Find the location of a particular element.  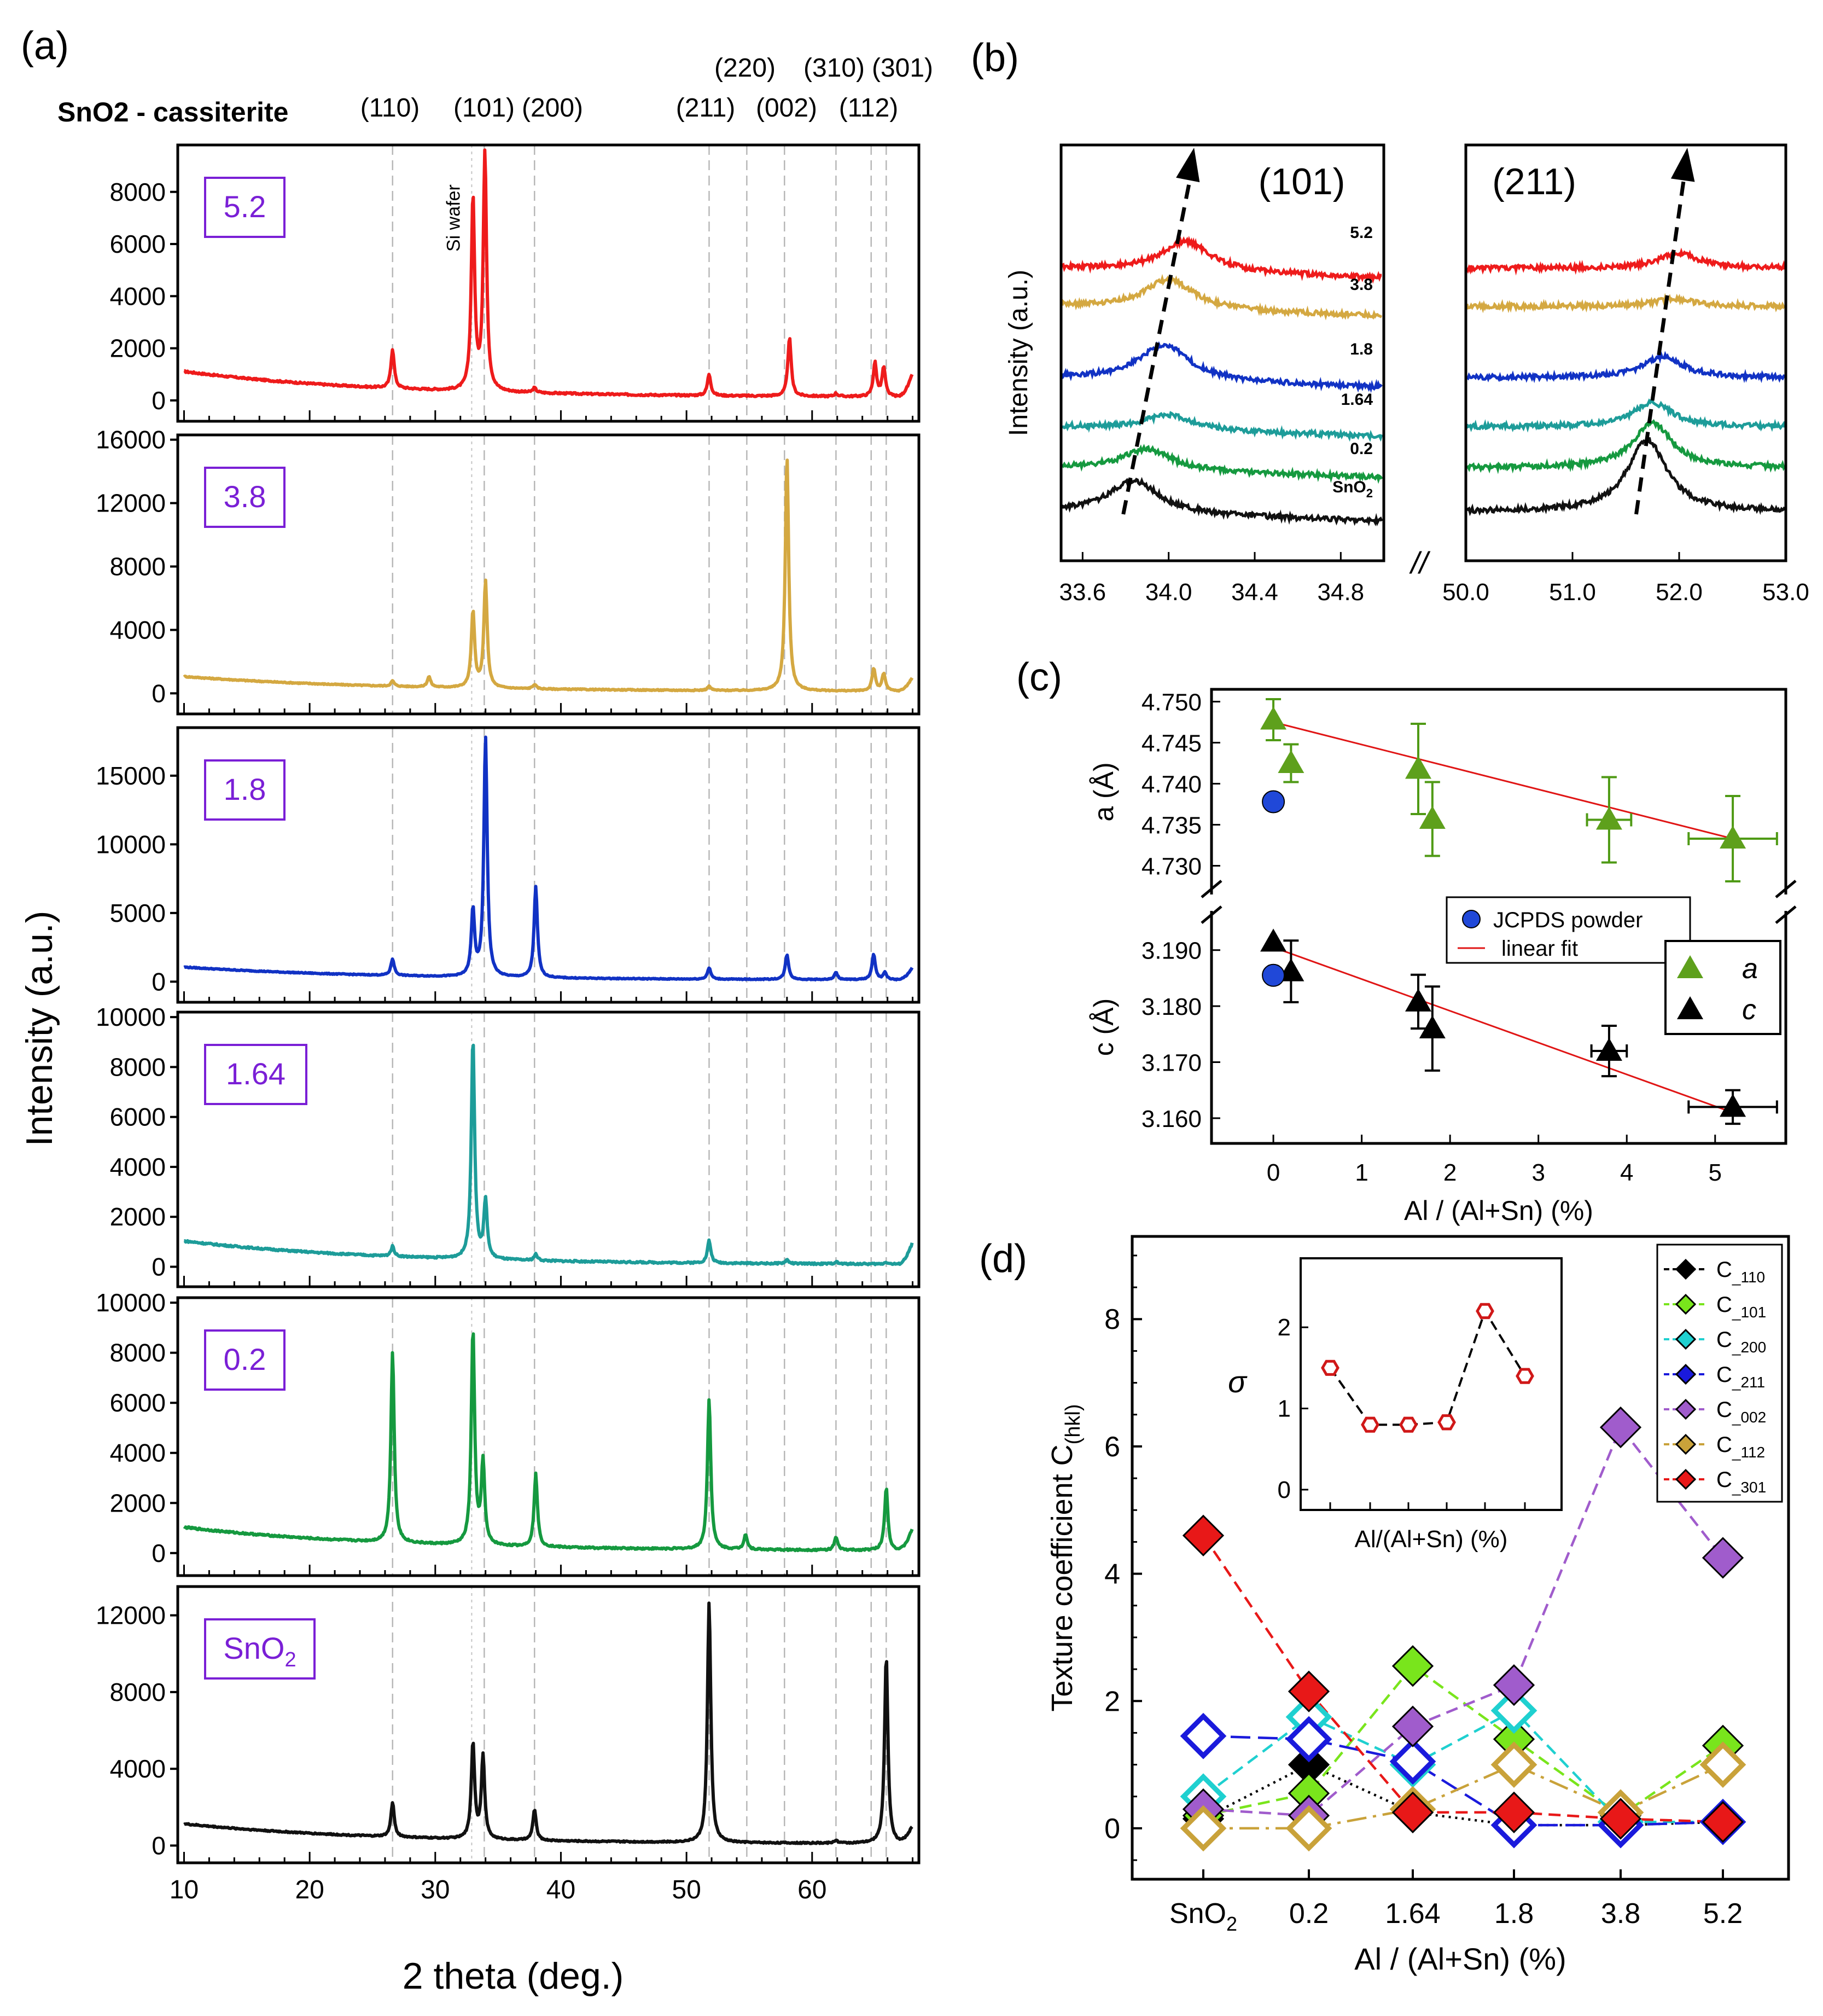

c-legend2-a: a is located at coordinates (1750, 969).